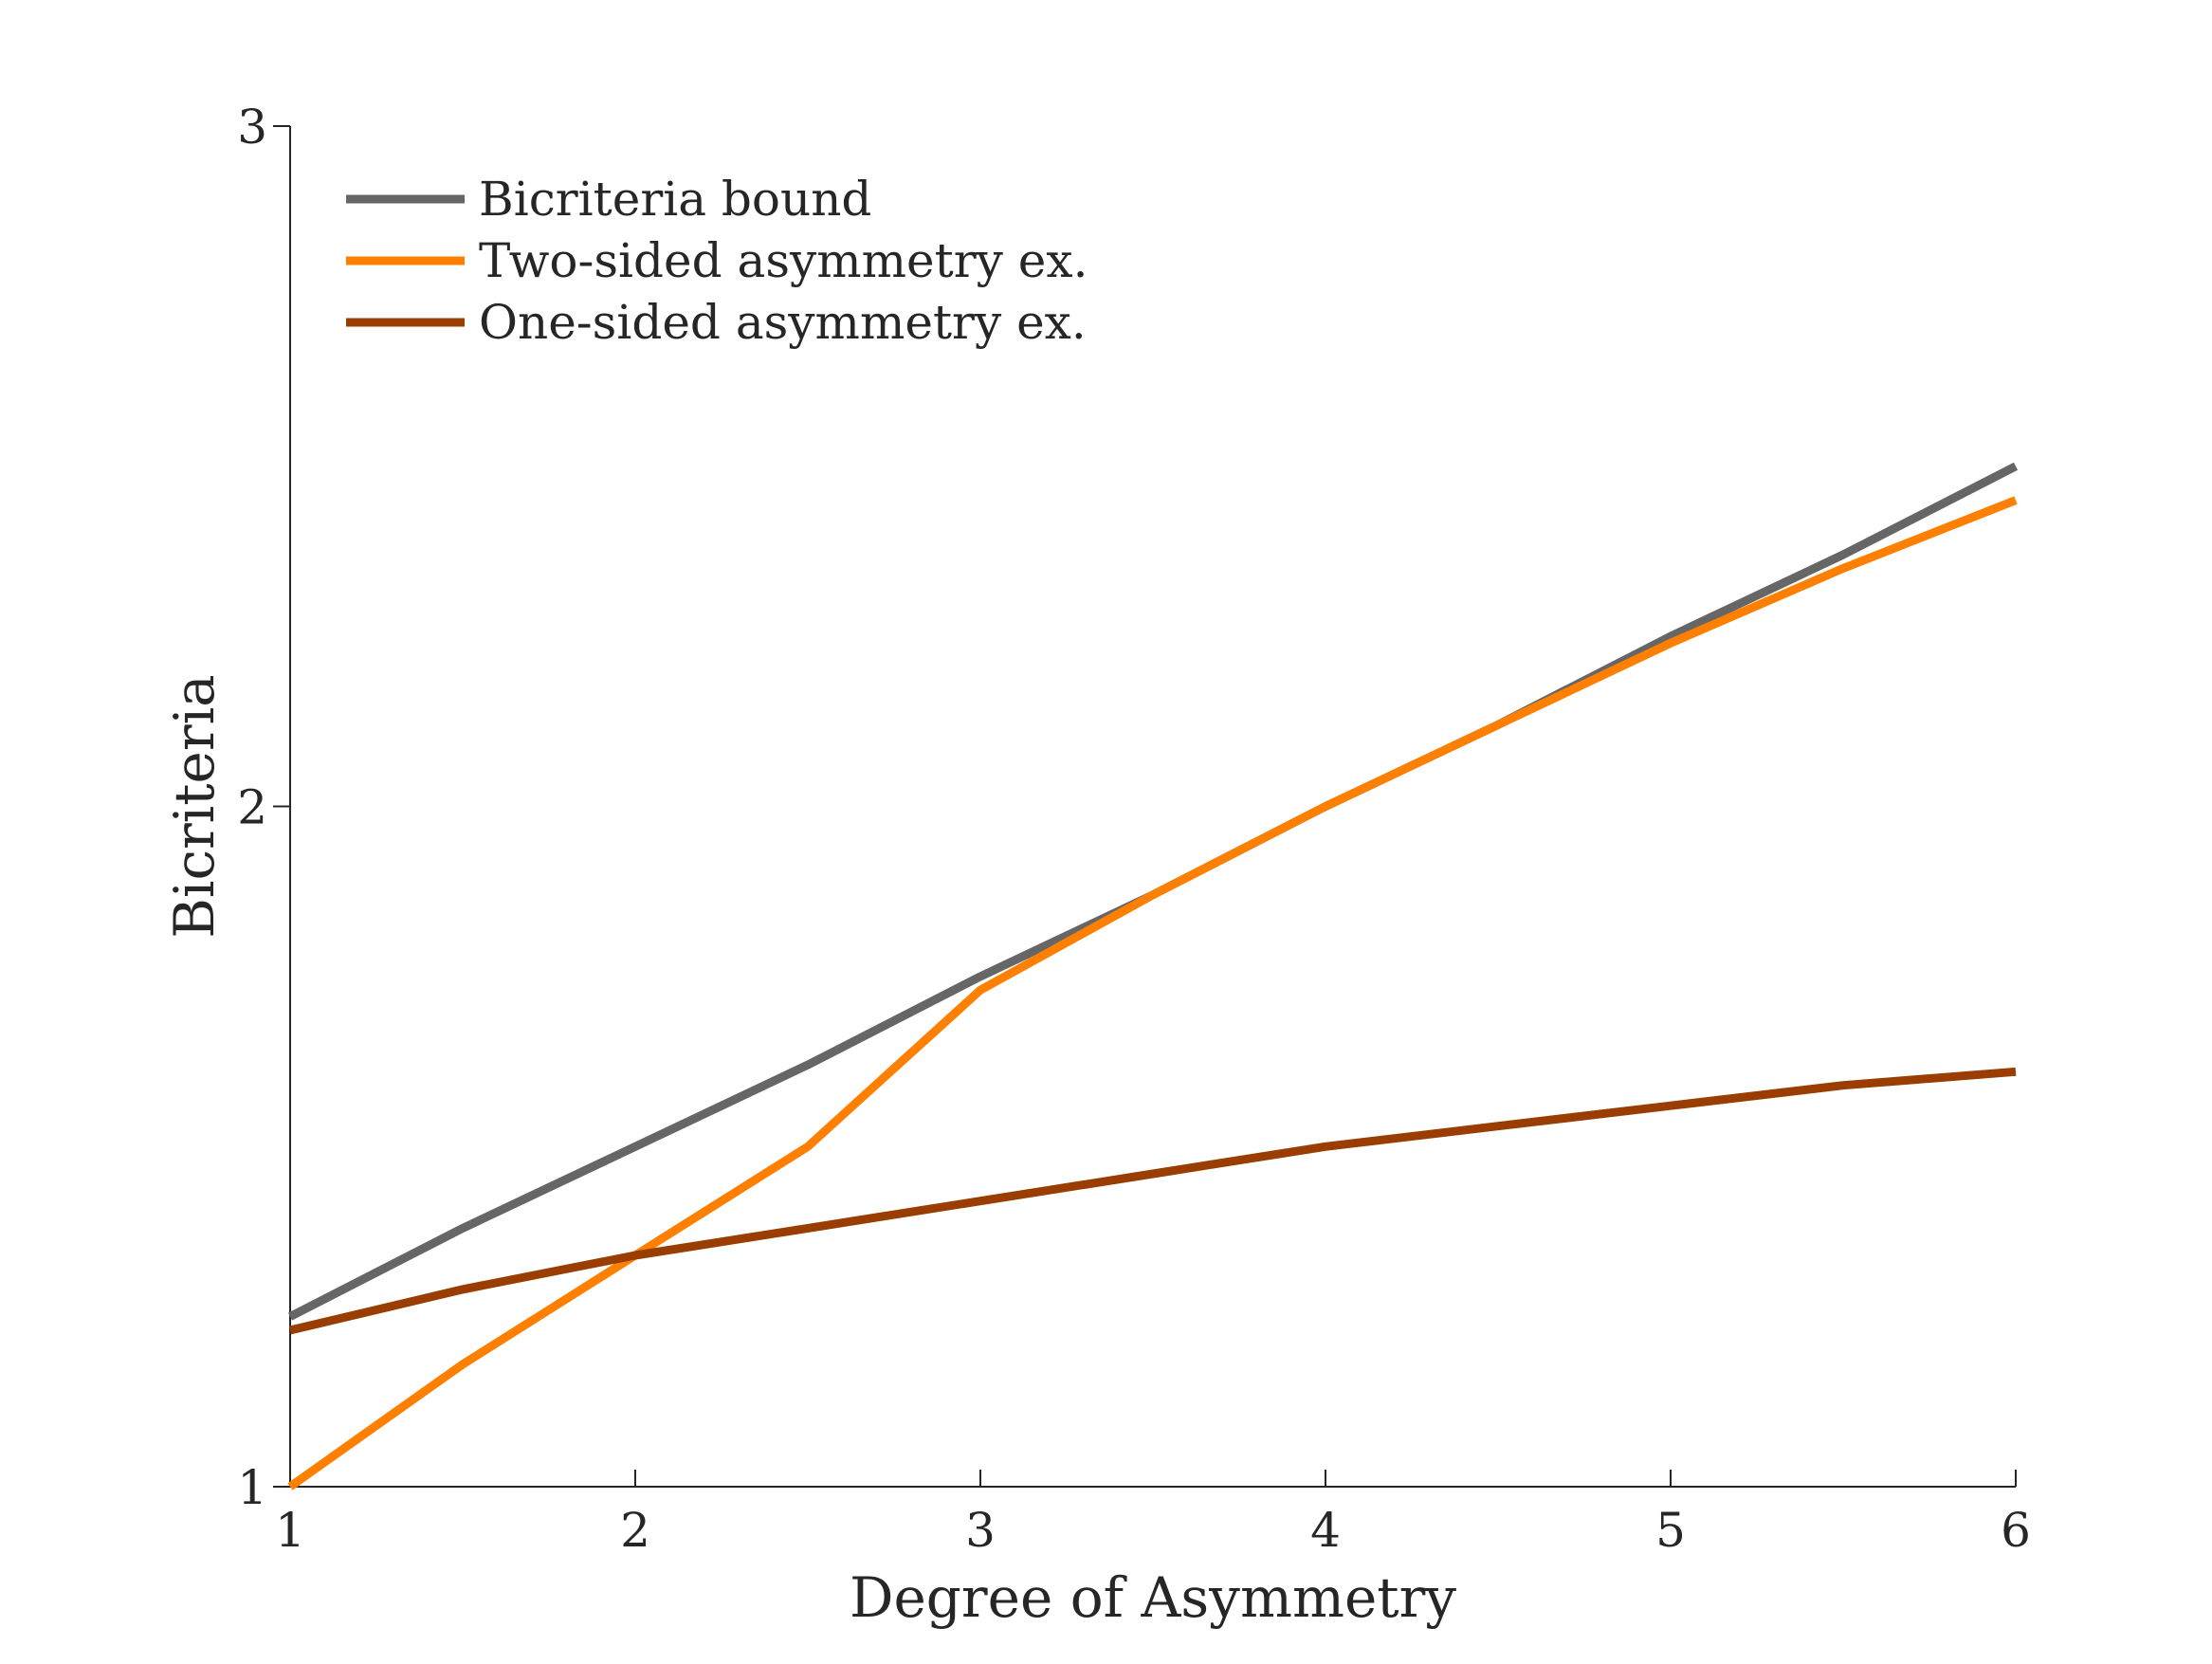  Describe the element at coordinates (1325, 1530) in the screenshot. I see `x-tick-label: 4` at that location.